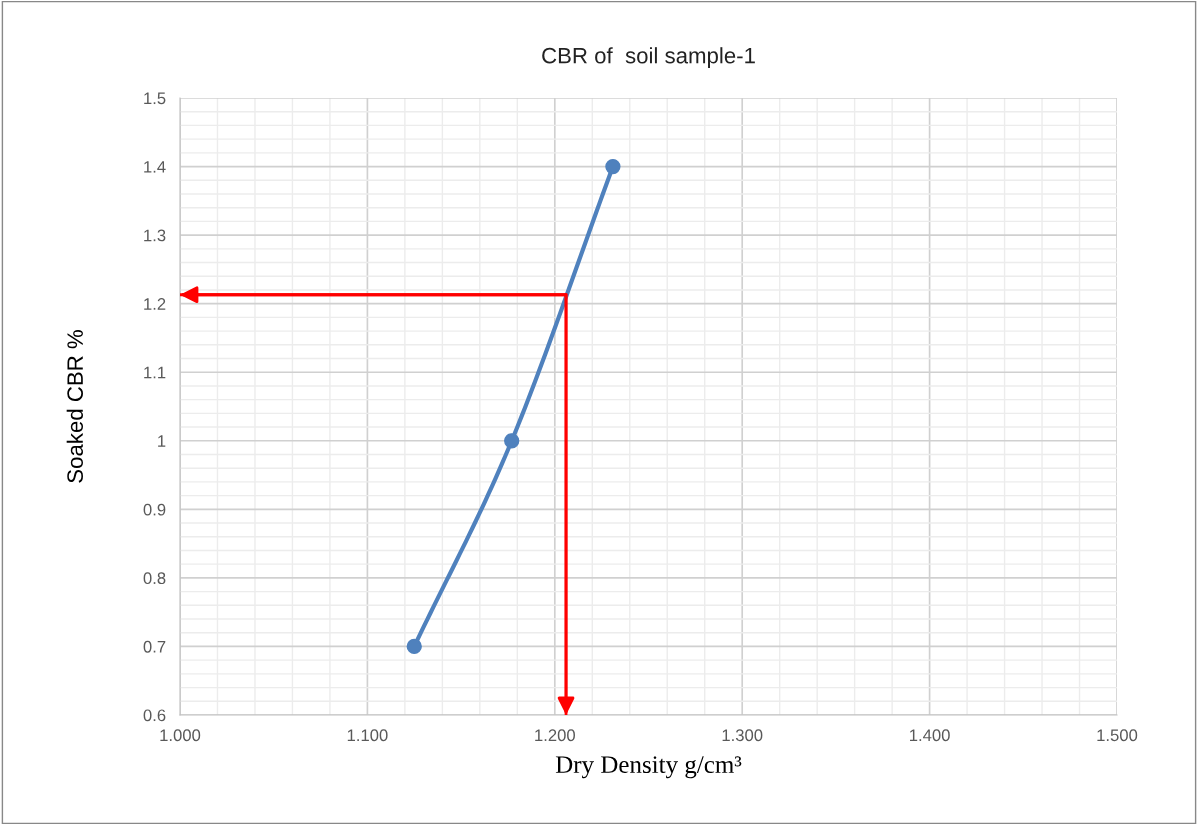  What do you see at coordinates (74, 406) in the screenshot?
I see `y-axis-title: Soaked CBR %` at bounding box center [74, 406].